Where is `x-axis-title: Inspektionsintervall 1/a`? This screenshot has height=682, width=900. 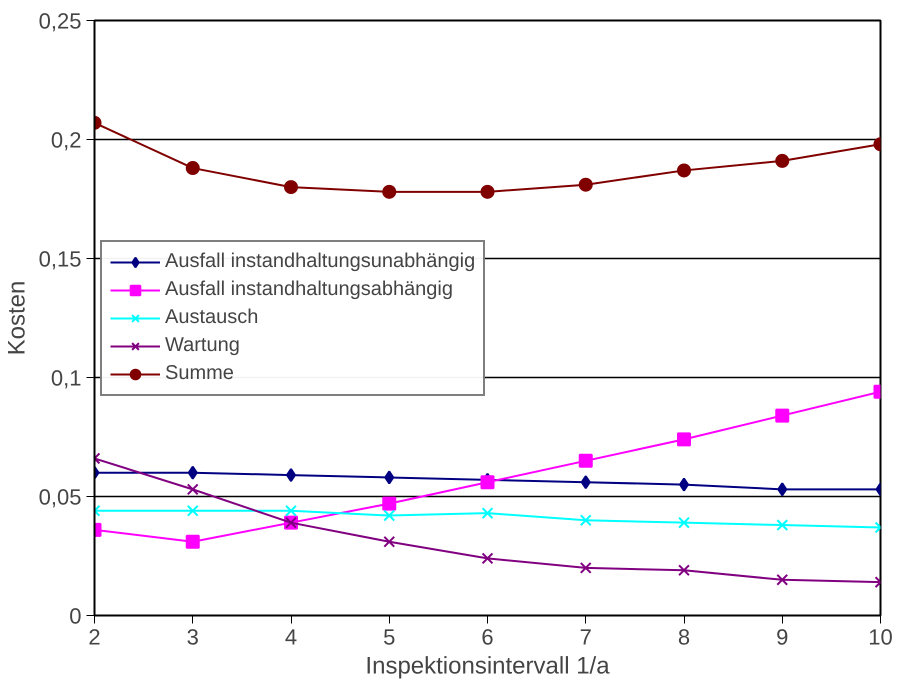
x-axis-title: Inspektionsintervall 1/a is located at coordinates (487, 666).